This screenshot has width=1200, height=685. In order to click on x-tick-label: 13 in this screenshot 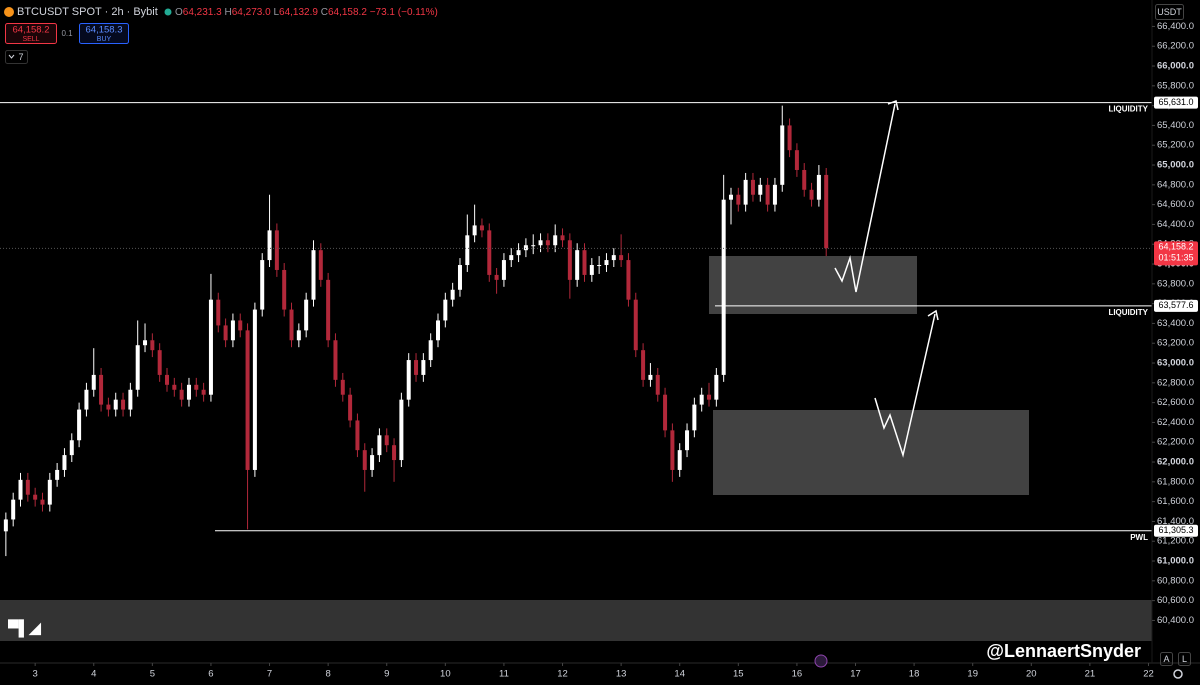, I will do `click(621, 674)`.